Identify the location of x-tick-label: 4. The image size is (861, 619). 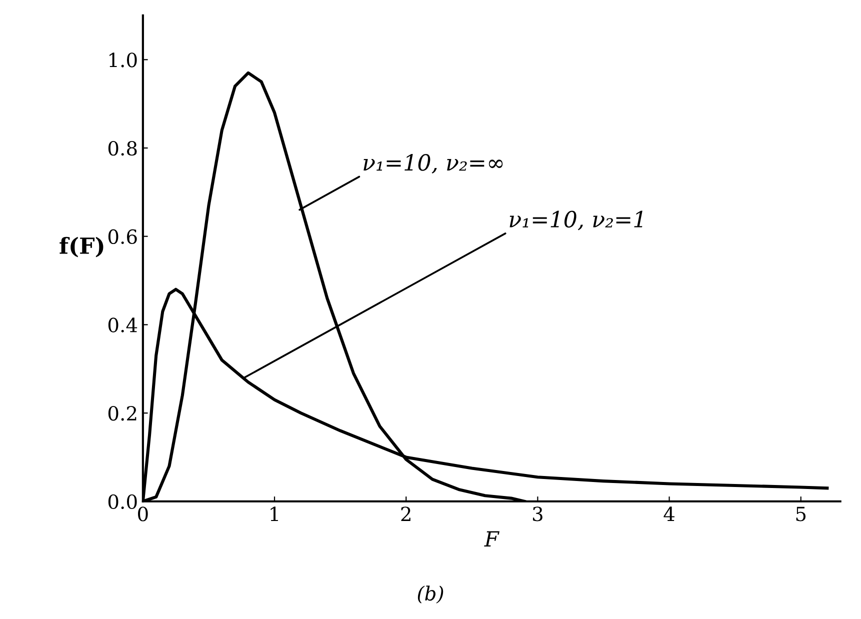
(669, 514).